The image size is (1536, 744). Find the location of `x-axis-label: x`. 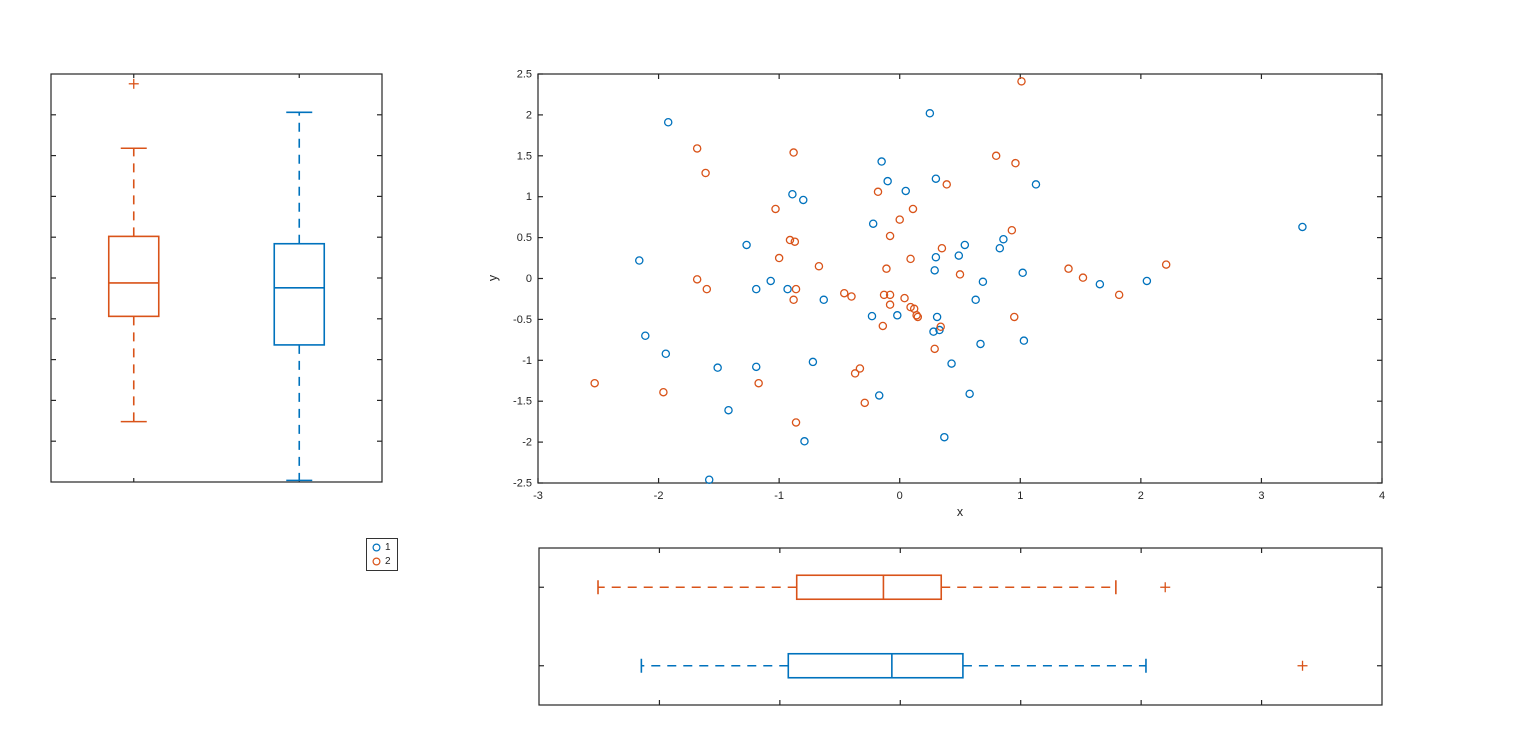

x-axis-label: x is located at coordinates (960, 512).